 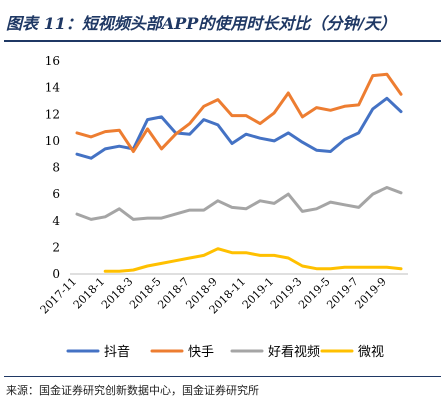 I want to click on legend-label: 微视, so click(x=371, y=352).